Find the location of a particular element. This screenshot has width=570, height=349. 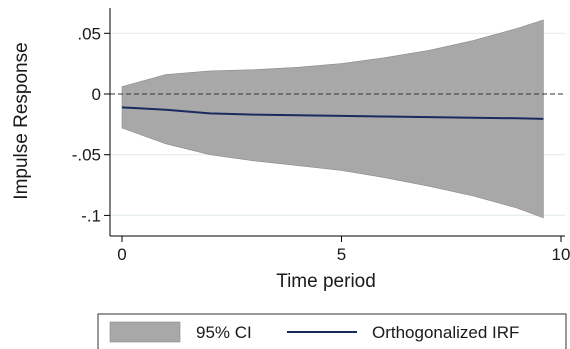

y-tick-label-0: .05 is located at coordinates (89, 33).